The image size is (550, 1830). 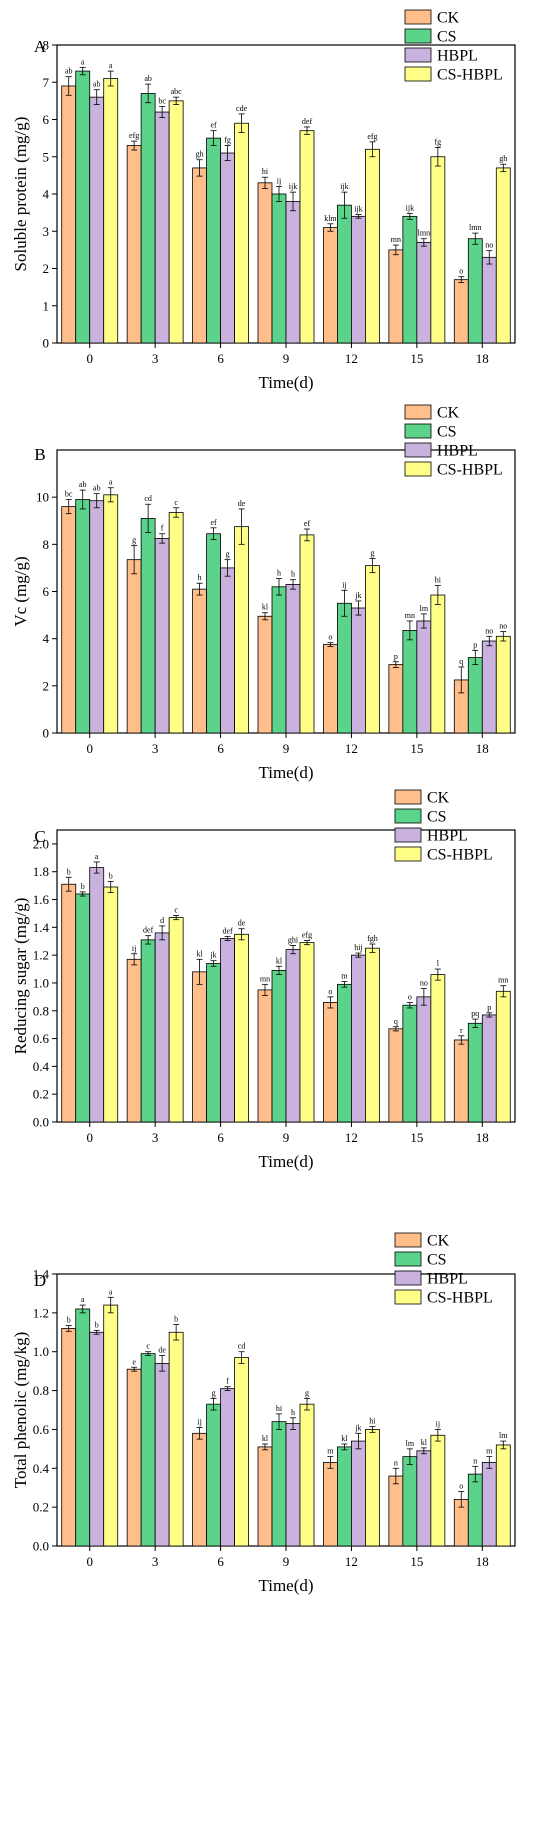 I want to click on significance-label: c, so click(x=176, y=910).